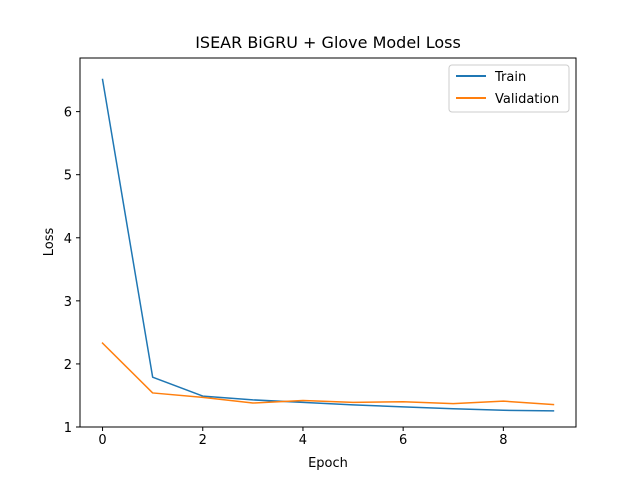 This screenshot has height=485, width=640. Describe the element at coordinates (68, 113) in the screenshot. I see `y-tick-label: 6` at that location.